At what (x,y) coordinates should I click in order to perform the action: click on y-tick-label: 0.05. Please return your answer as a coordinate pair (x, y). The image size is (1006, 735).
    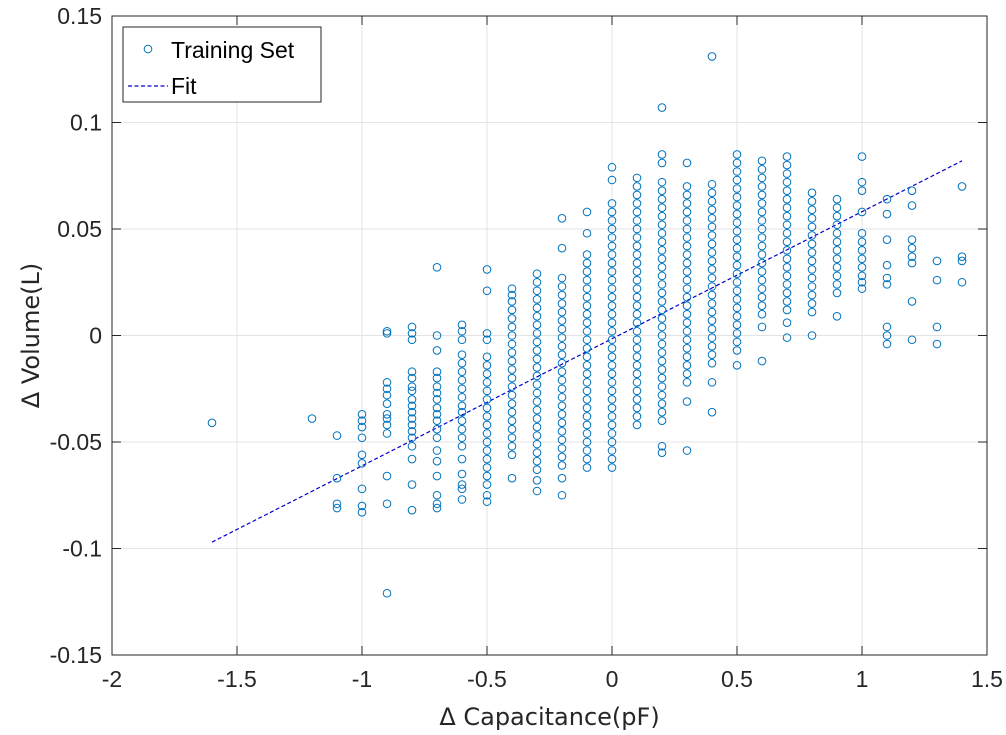
    Looking at the image, I should click on (79, 229).